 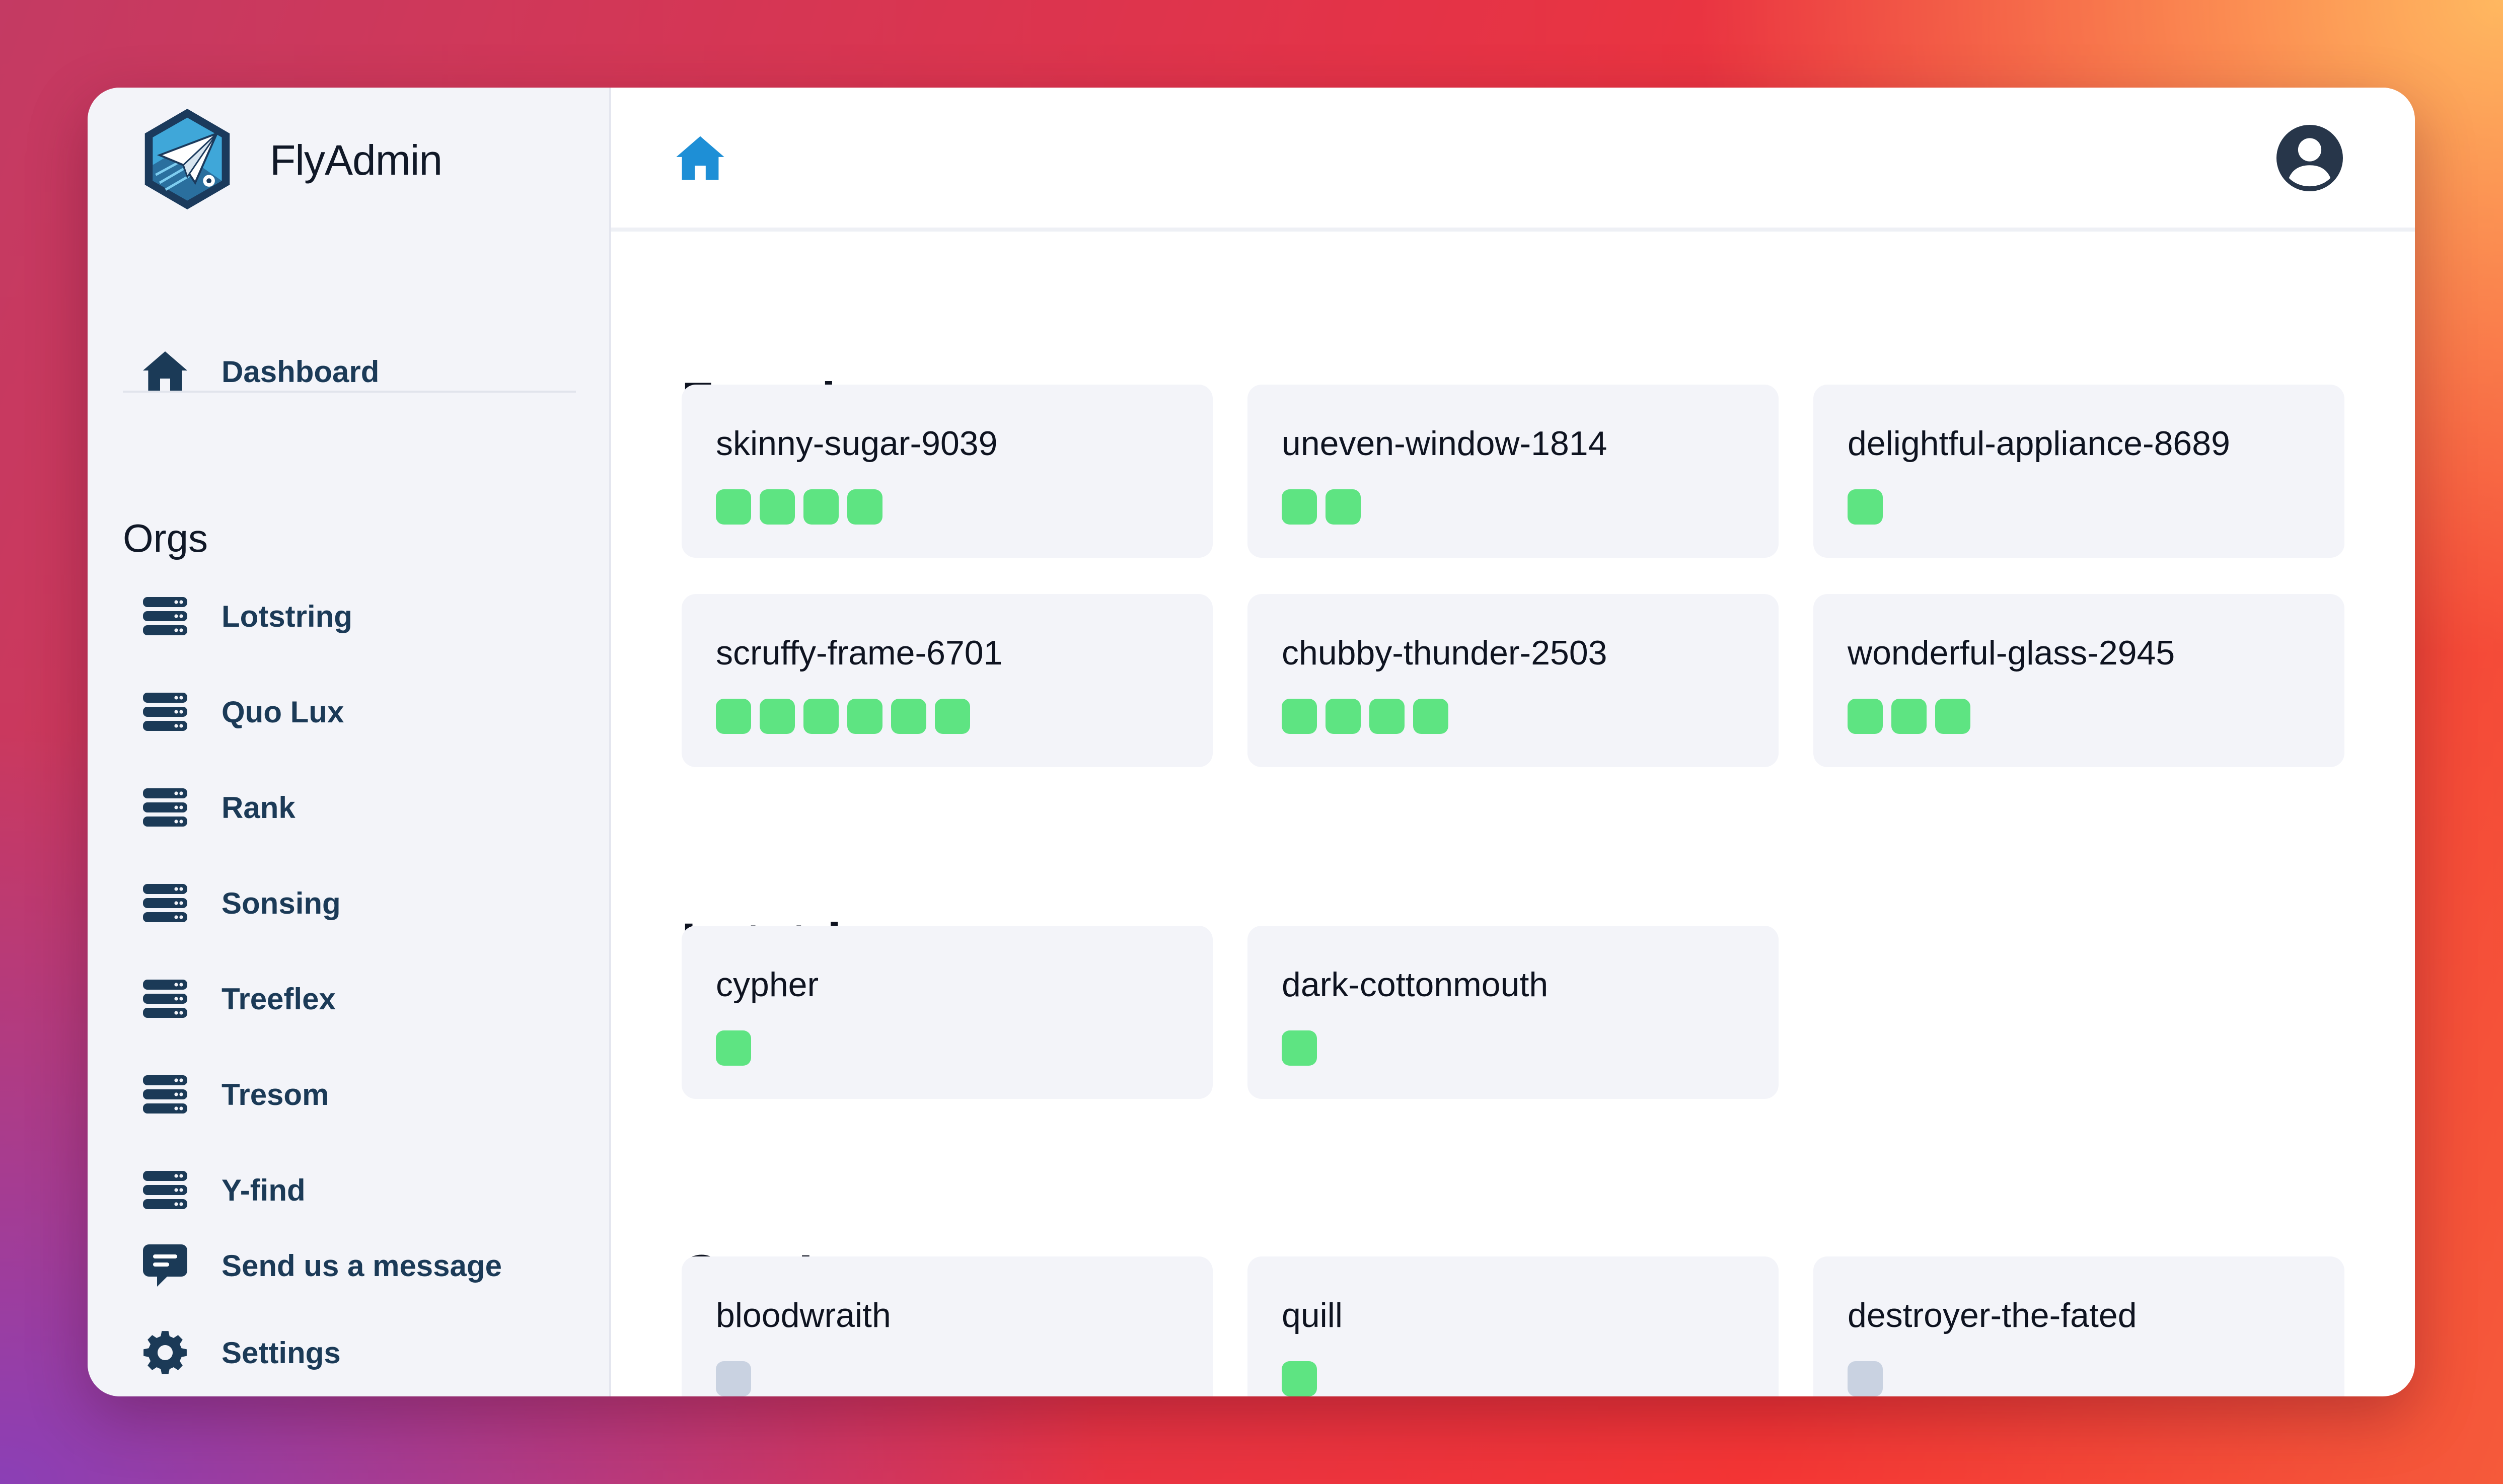 What do you see at coordinates (803, 1315) in the screenshot?
I see `app-card-name: bloodwraith` at bounding box center [803, 1315].